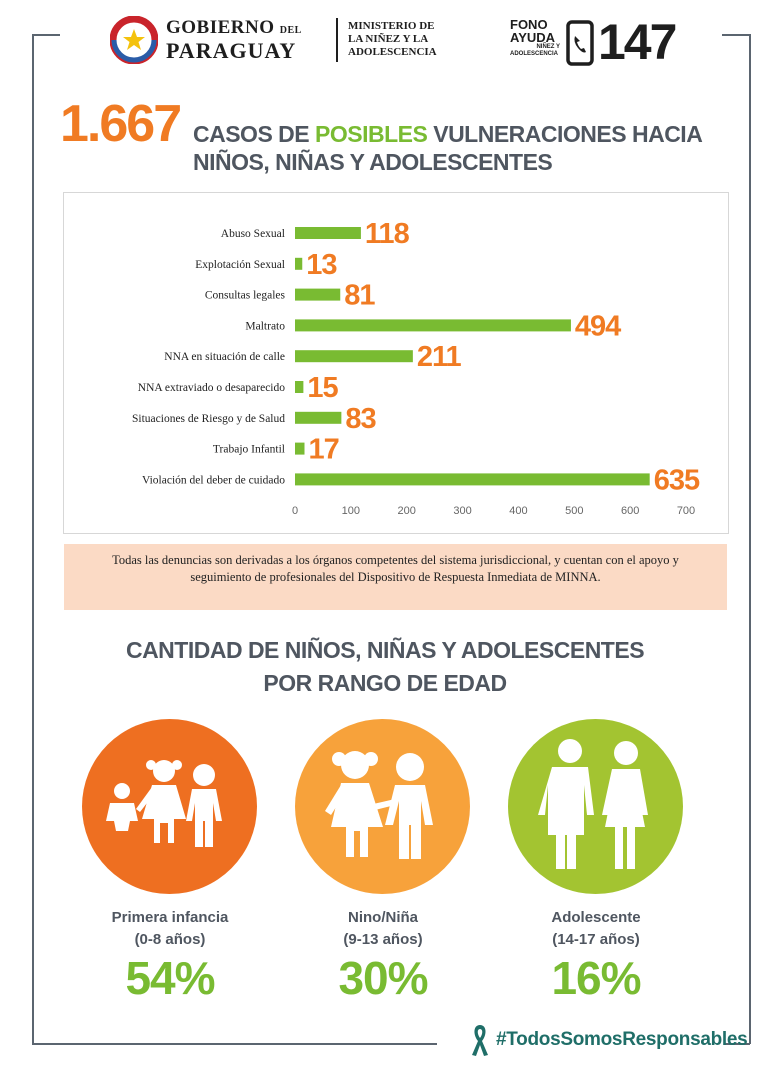 Image resolution: width=770 pixels, height=1078 pixels. I want to click on early-childhood-circle, so click(169, 806).